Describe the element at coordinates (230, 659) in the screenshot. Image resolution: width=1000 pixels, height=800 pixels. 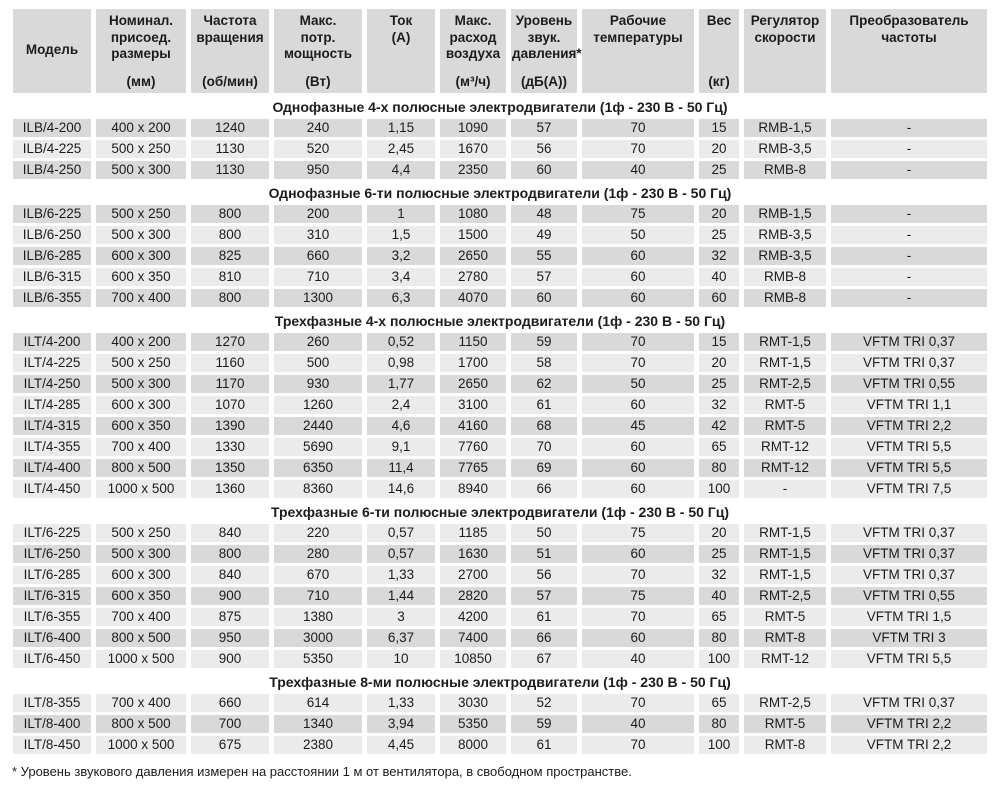
I see `cell-rpm: 900` at that location.